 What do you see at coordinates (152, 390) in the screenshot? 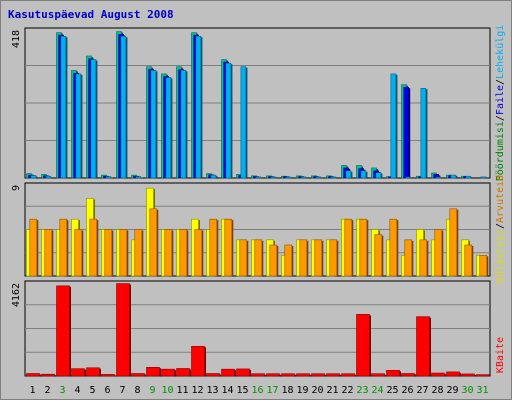
I see `x-tick-label: 9` at bounding box center [152, 390].